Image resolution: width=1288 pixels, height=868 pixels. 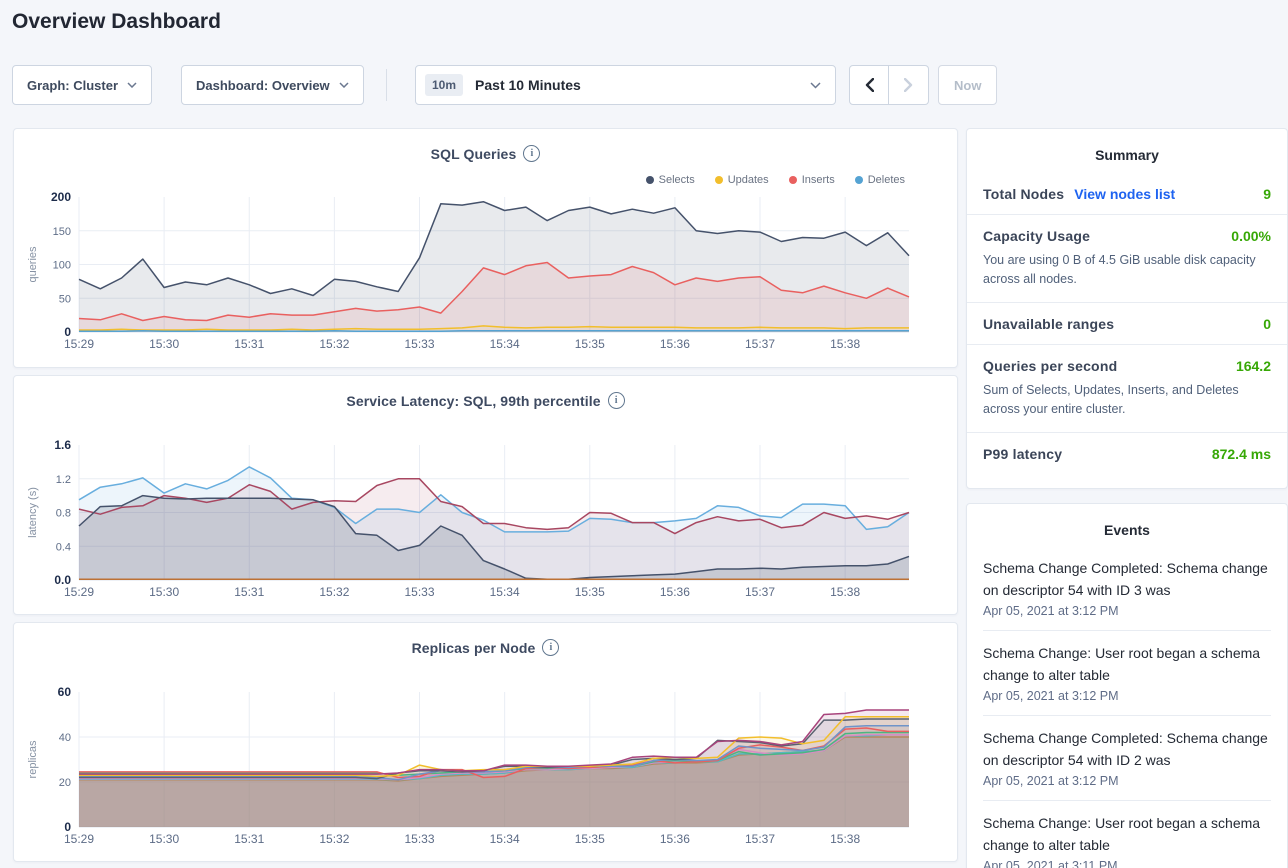 What do you see at coordinates (494, 753) in the screenshot?
I see `series-line-node-red` at bounding box center [494, 753].